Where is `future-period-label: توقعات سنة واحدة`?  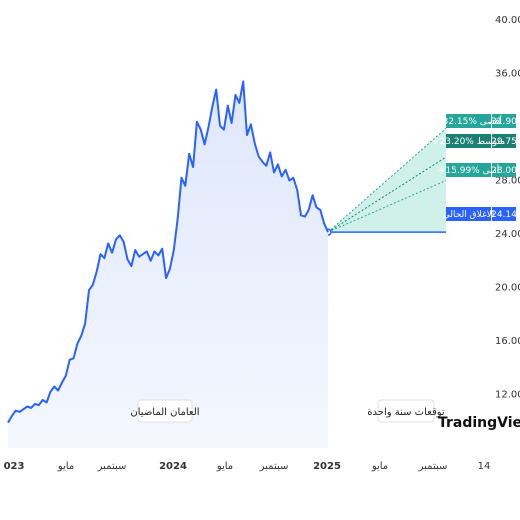 future-period-label: توقعات سنة واحدة is located at coordinates (406, 412).